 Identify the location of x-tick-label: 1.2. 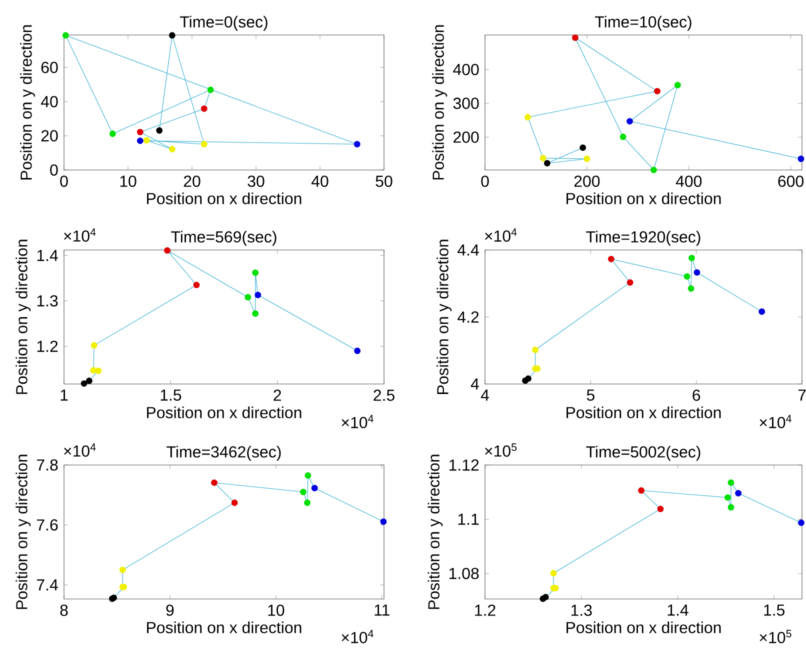
(485, 610).